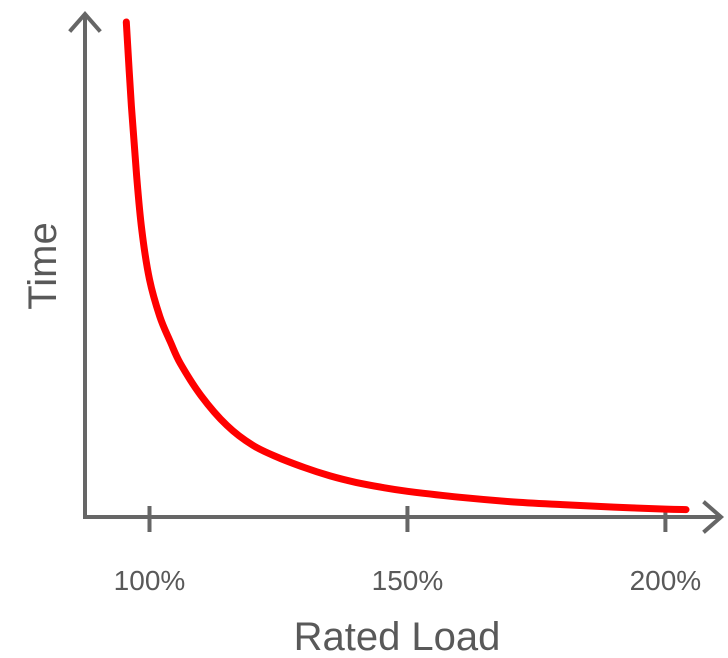 This screenshot has height=658, width=728. I want to click on x-tick-label-1: 150%, so click(408, 580).